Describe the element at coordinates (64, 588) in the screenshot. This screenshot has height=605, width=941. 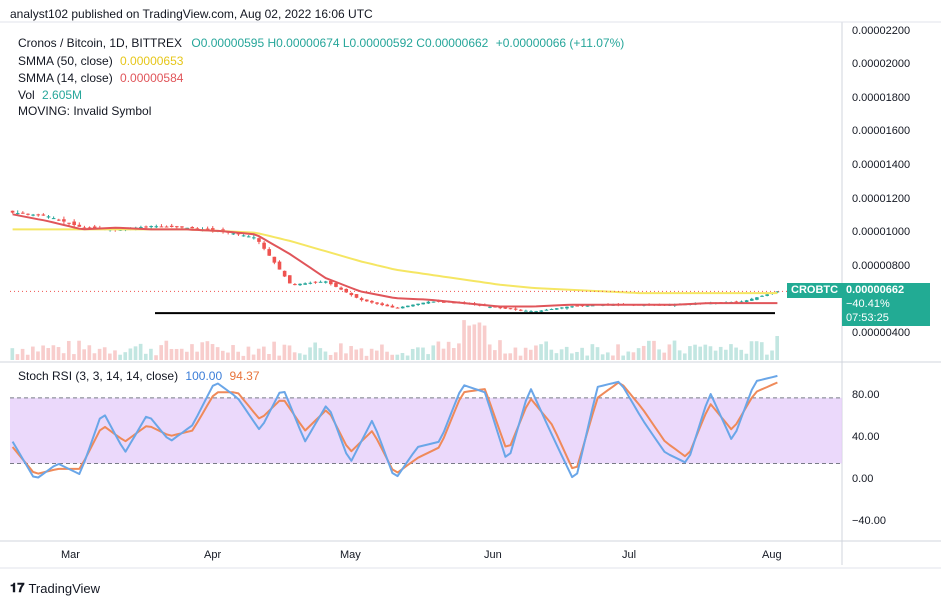
I see `tradingview-brand: TradingView` at that location.